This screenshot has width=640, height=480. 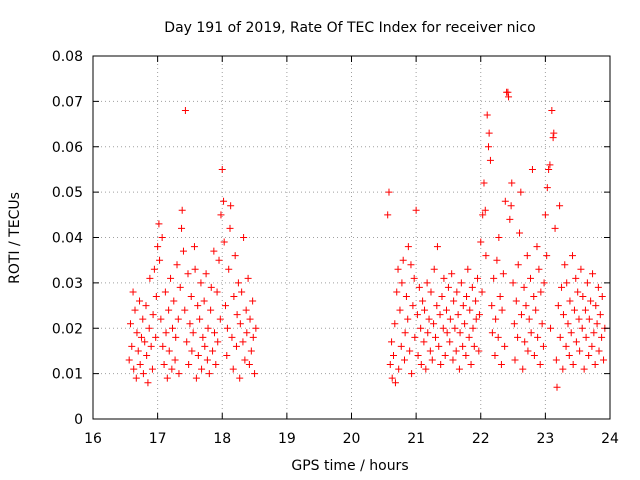 What do you see at coordinates (67, 102) in the screenshot?
I see `y-tick-label: 0.07` at bounding box center [67, 102].